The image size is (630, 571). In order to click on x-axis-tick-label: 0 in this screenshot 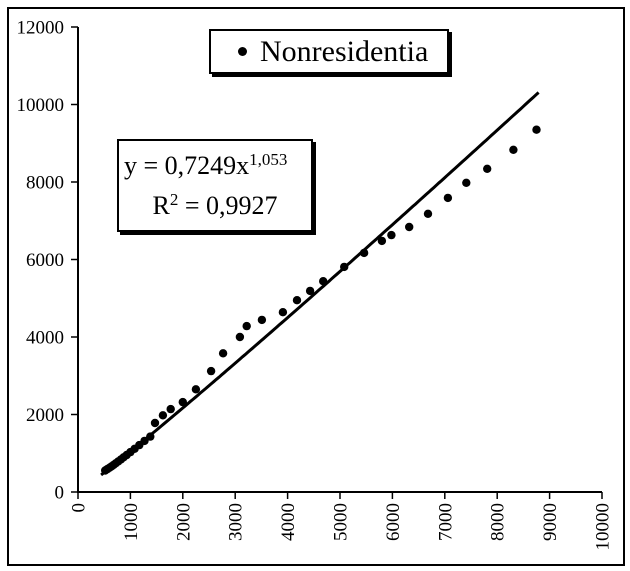, I will do `click(79, 508)`.